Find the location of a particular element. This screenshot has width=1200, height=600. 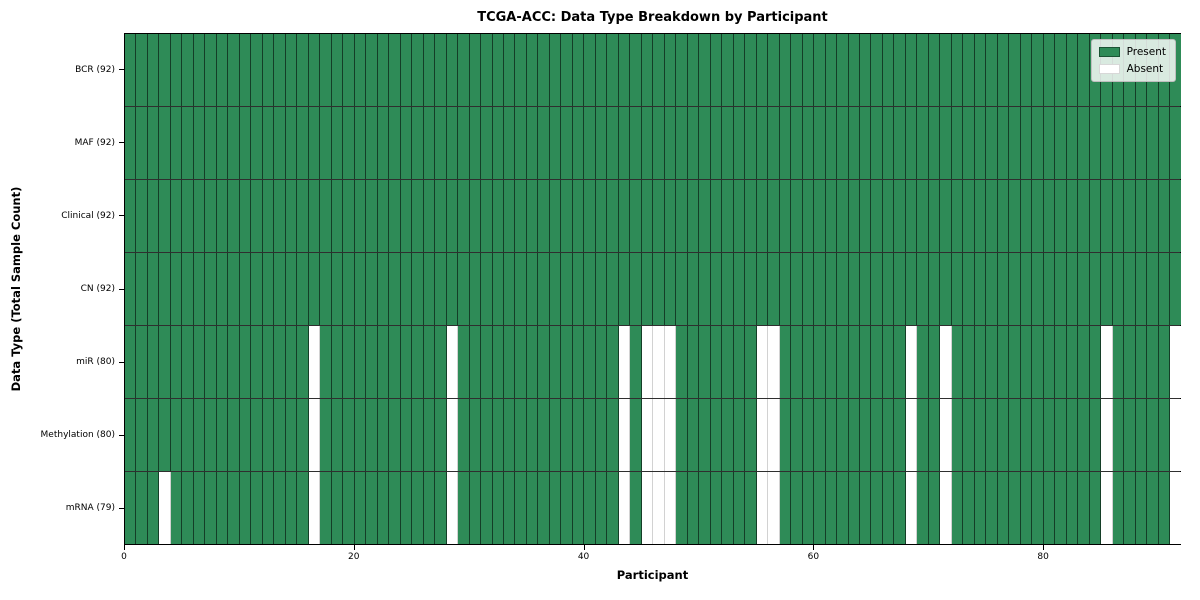

legend-item-absent: Absent is located at coordinates (1132, 69).